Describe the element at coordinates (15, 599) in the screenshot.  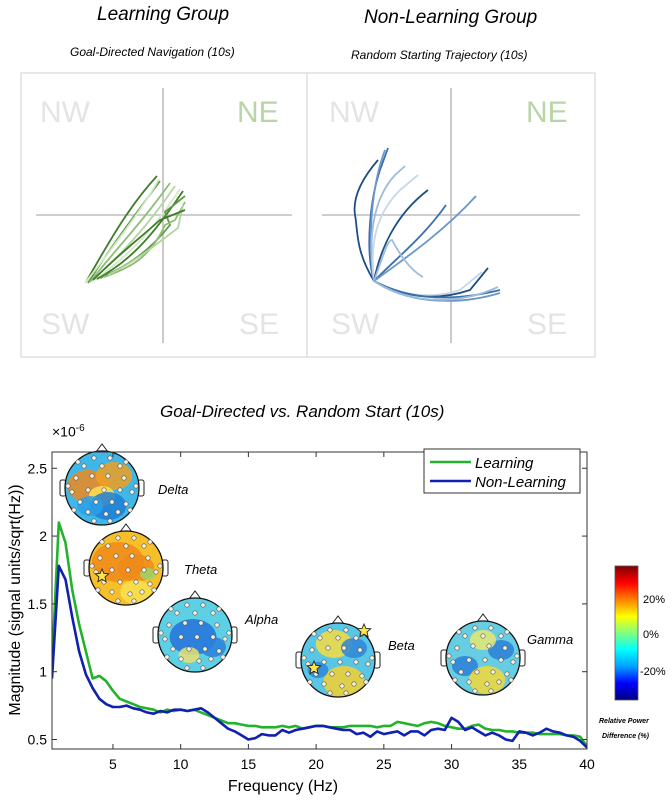
I see `y-axis-label: Magnitude (signal units/sqrt(Hz))` at that location.